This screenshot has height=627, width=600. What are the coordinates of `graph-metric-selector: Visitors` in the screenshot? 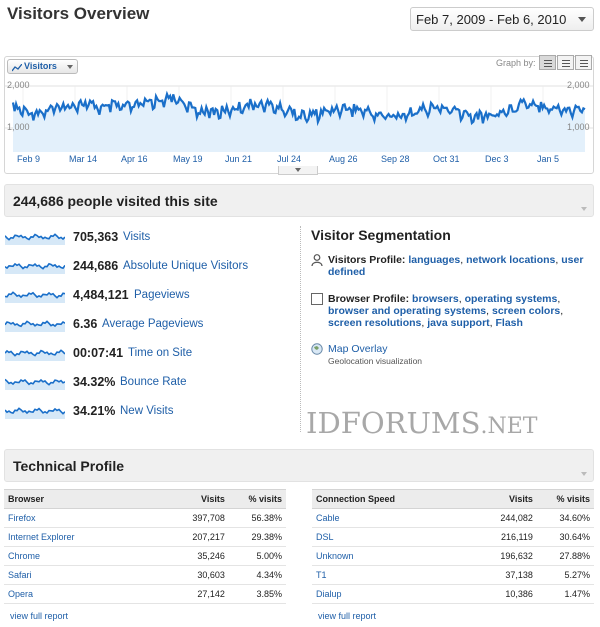 It's located at (42, 66).